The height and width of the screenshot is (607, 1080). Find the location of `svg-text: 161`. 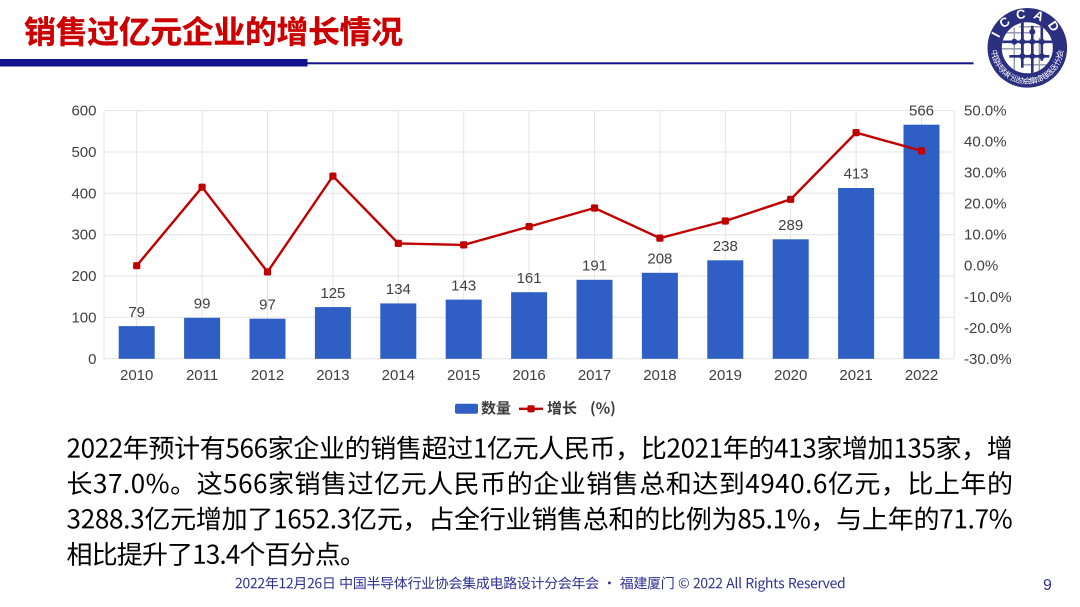

svg-text: 161 is located at coordinates (529, 278).